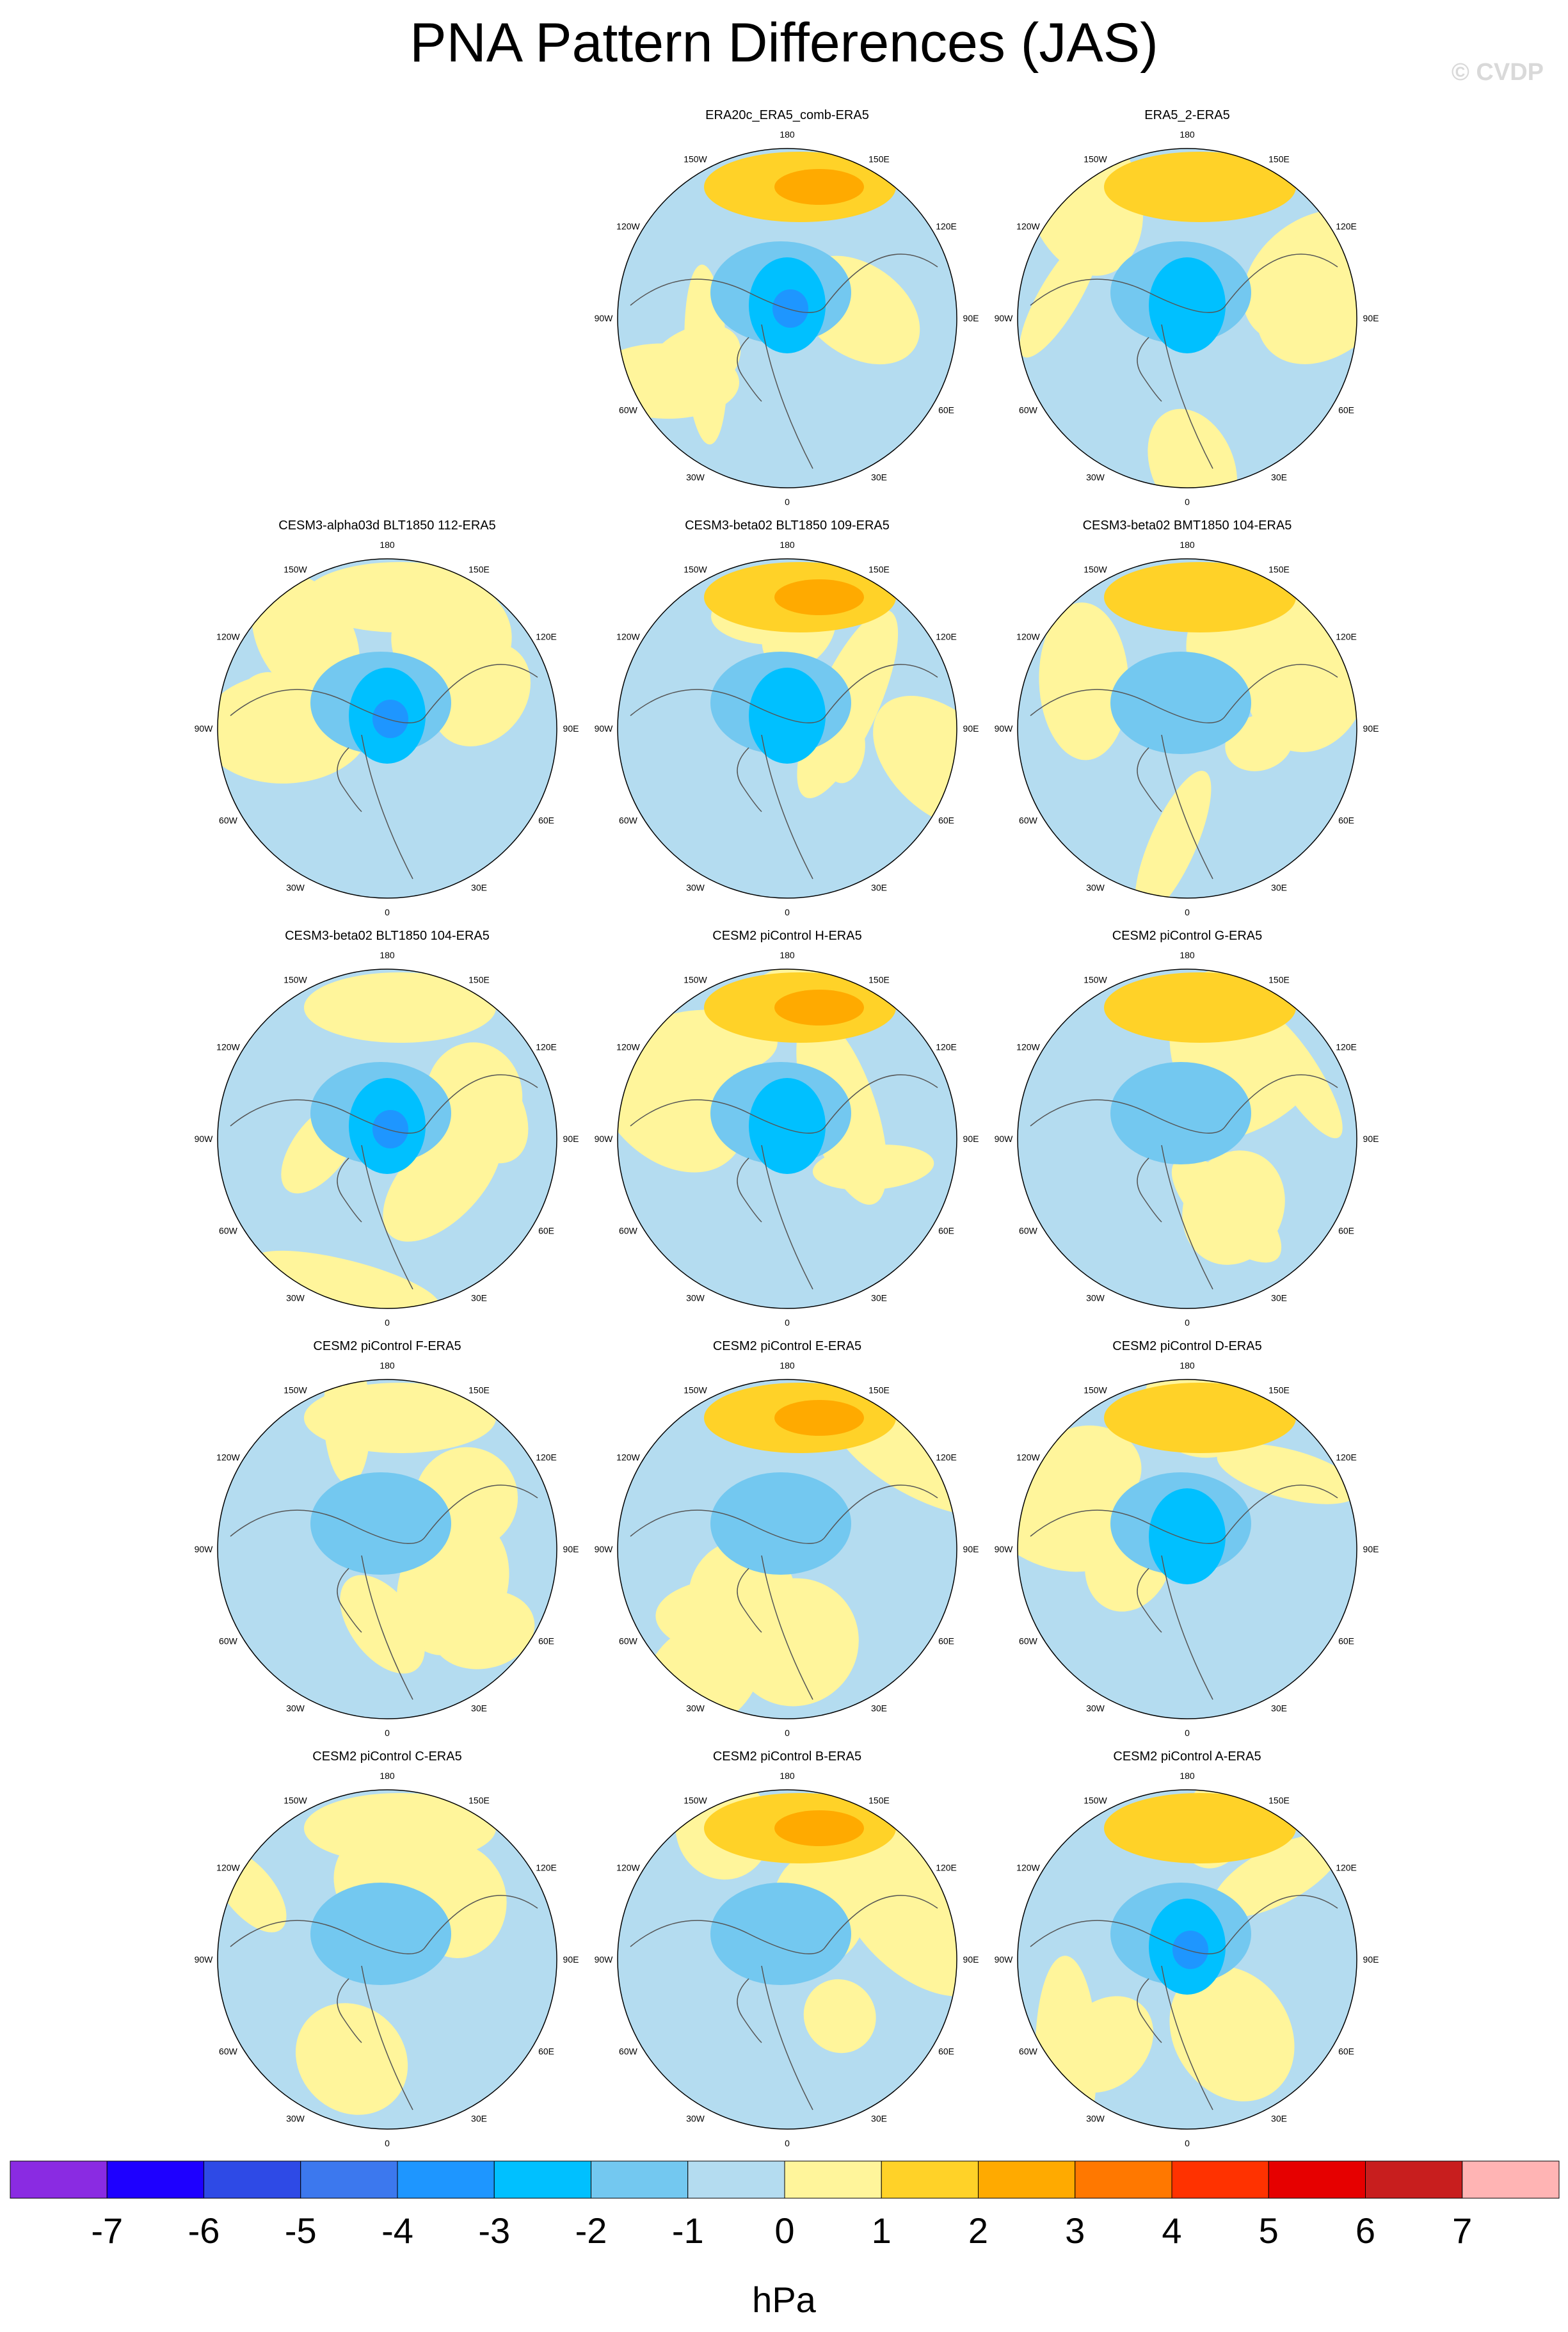 The image size is (1568, 2332). Describe the element at coordinates (1365, 2230) in the screenshot. I see `colorbar-tick-label: 6` at that location.